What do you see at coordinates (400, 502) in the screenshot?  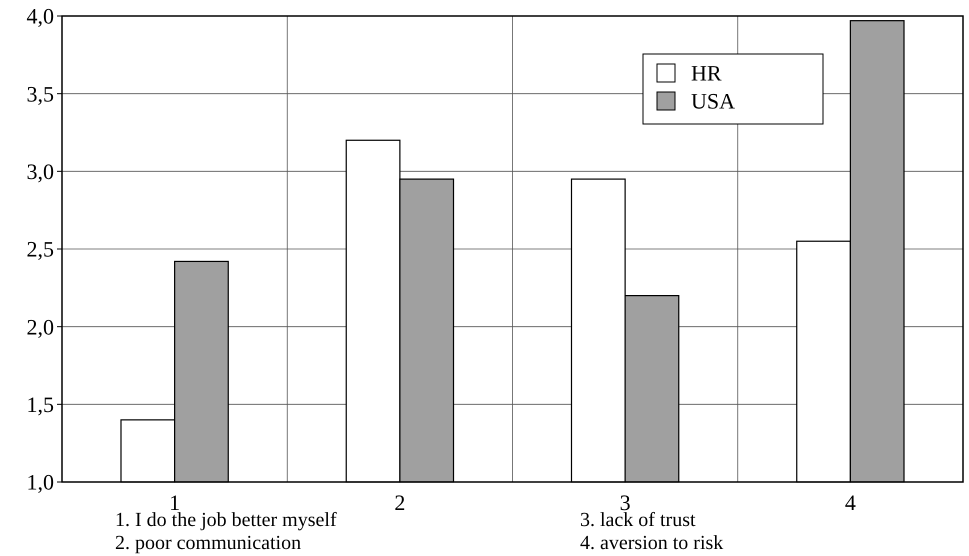 I see `x-tick-label: 2` at bounding box center [400, 502].